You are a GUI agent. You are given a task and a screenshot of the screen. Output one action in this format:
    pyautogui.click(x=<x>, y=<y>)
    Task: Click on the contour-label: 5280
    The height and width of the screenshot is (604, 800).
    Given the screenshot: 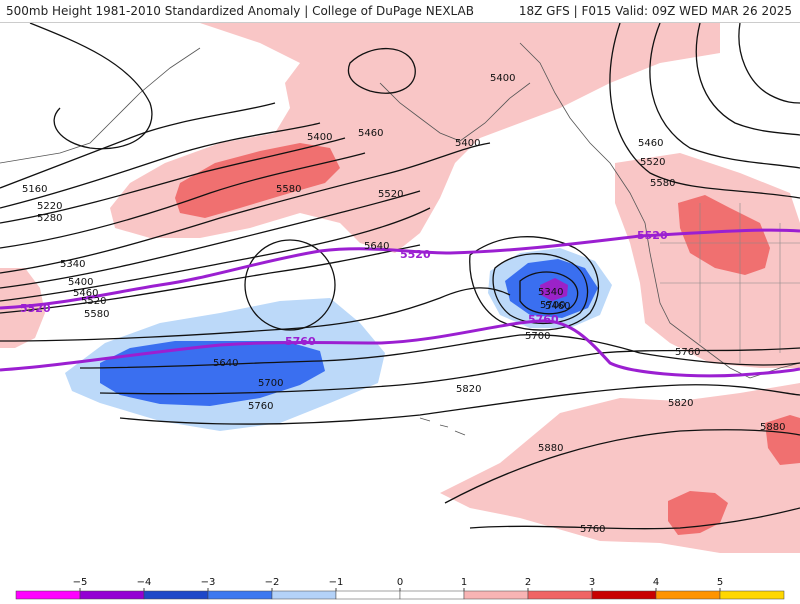 What is the action you would take?
    pyautogui.click(x=49, y=218)
    